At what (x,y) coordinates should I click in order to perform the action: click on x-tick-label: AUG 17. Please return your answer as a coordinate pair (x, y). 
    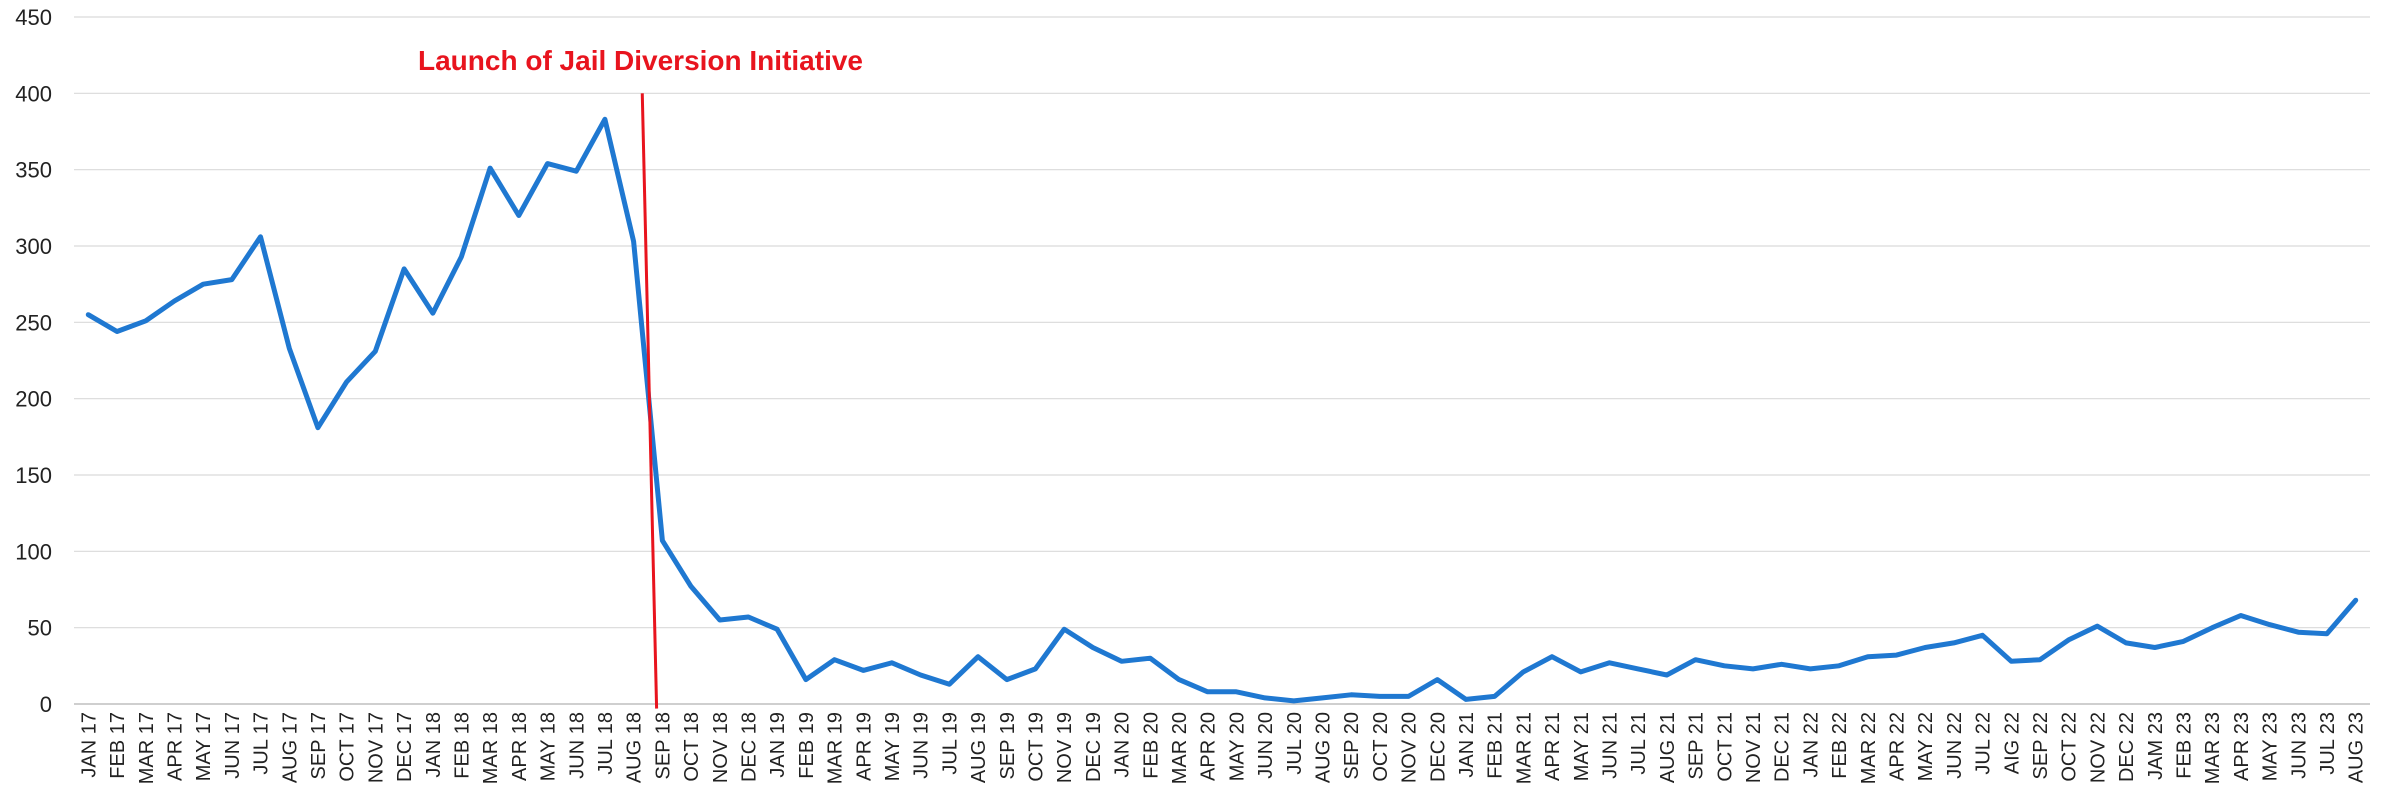
    Looking at the image, I should click on (290, 747).